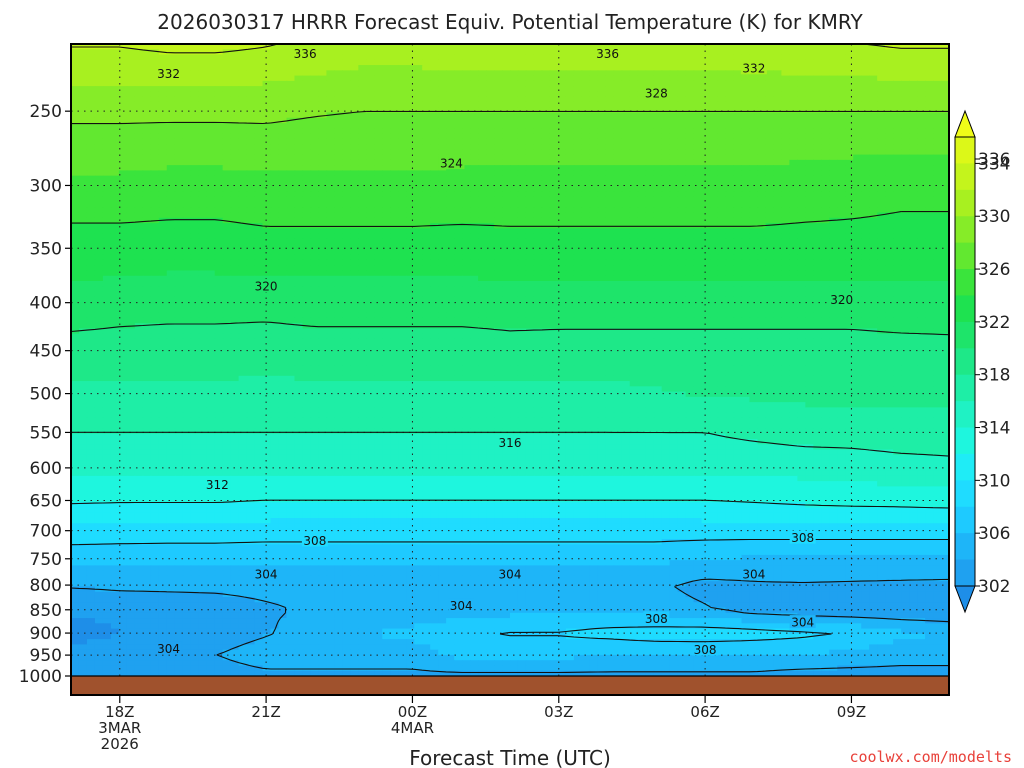  I want to click on contour-label-text: 312, so click(217, 485).